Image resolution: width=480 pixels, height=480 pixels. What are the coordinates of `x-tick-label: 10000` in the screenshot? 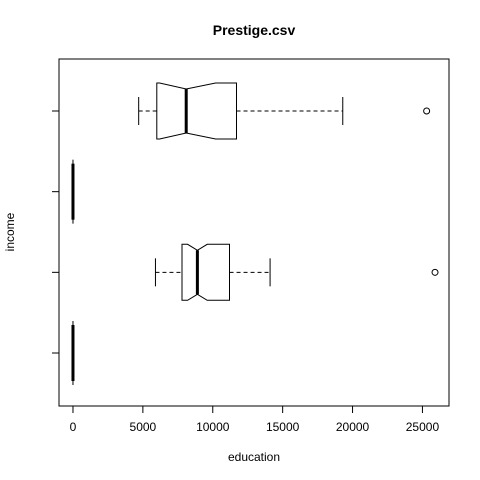 It's located at (213, 427).